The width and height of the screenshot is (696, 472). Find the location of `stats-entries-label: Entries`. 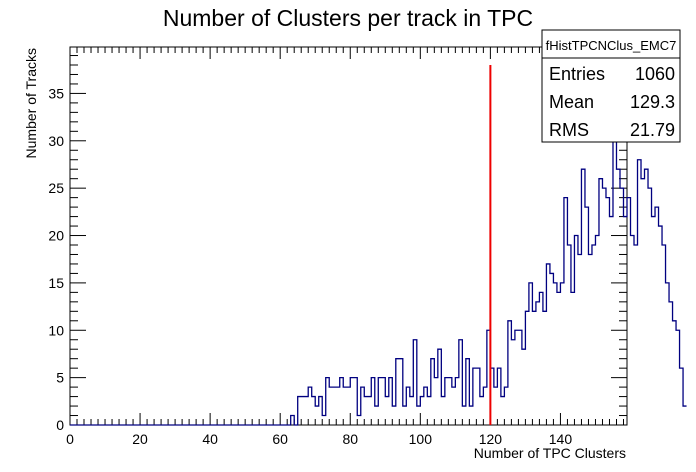

stats-entries-label: Entries is located at coordinates (577, 74).